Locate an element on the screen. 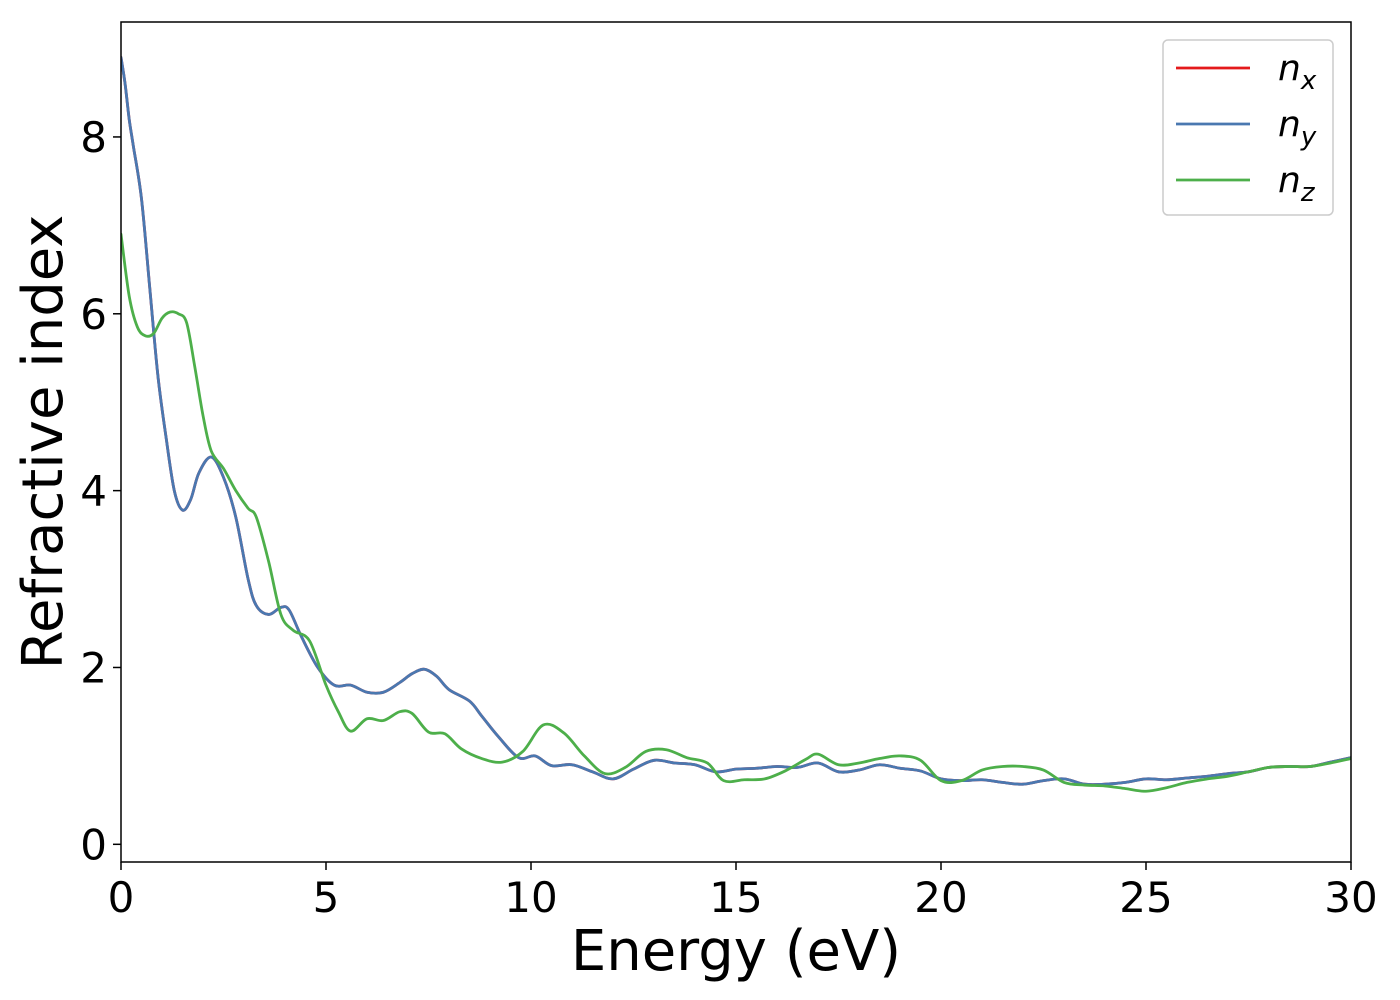 The width and height of the screenshot is (1400, 1000). y-axis-ticks: 0 2 4 6 8 is located at coordinates (100, 491).